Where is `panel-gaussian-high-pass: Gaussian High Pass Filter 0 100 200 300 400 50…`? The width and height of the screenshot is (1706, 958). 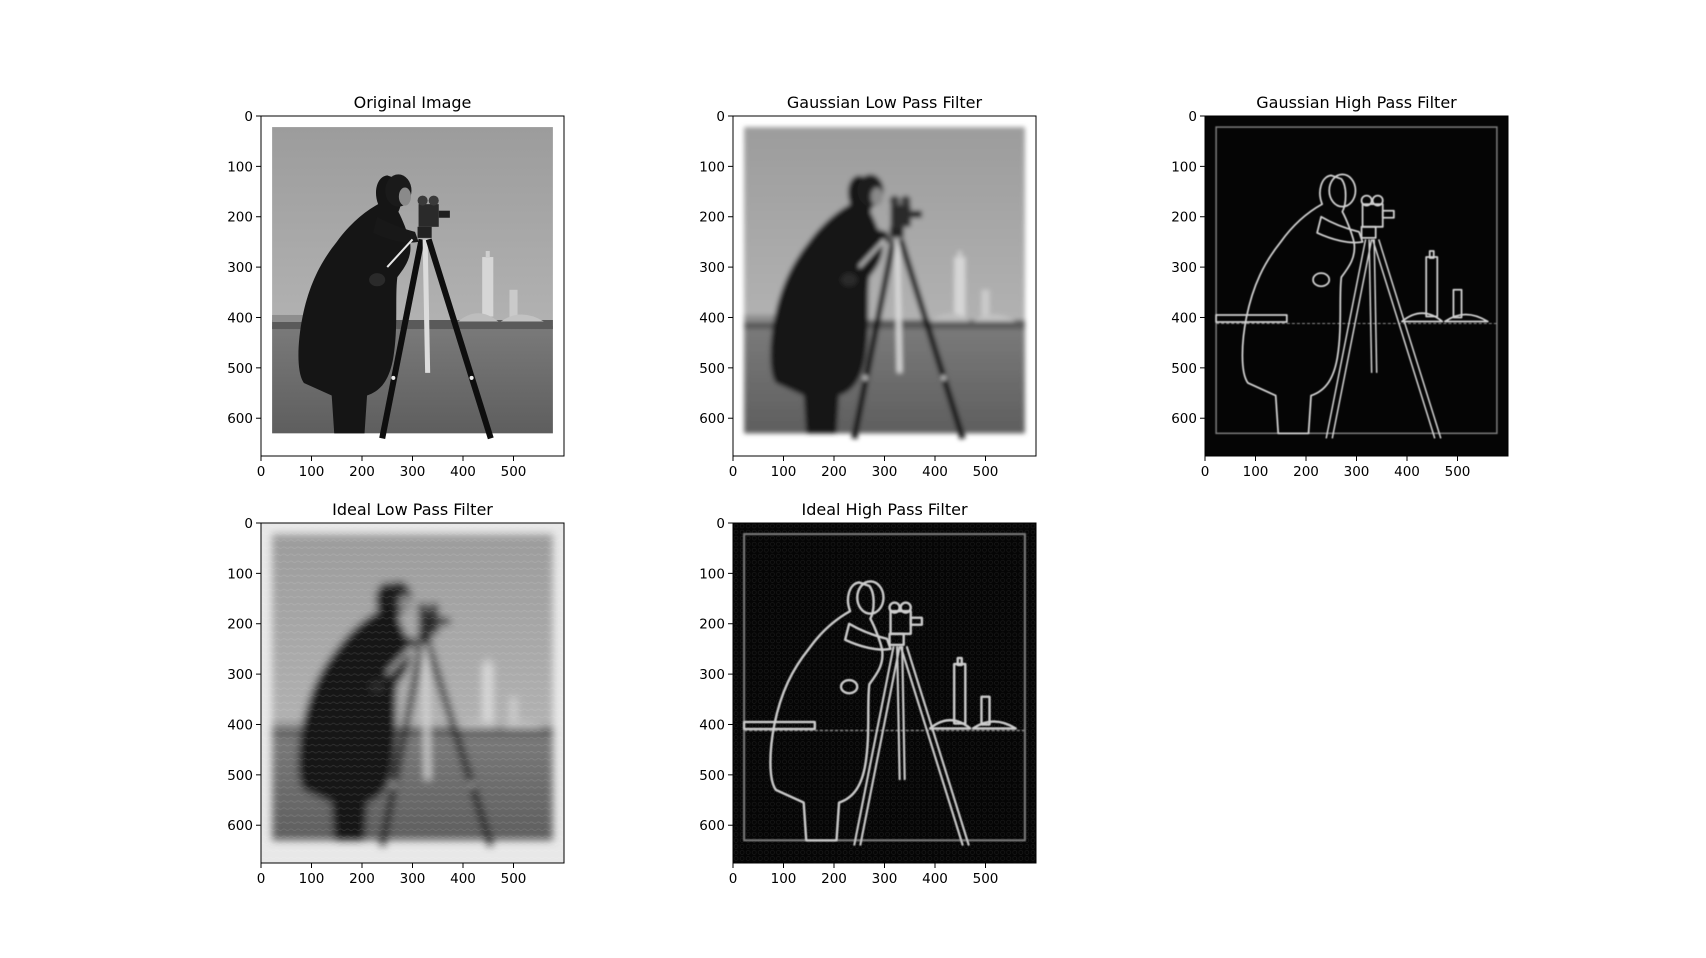
panel-gaussian-high-pass: Gaussian High Pass Filter 0 100 200 300 400 50… is located at coordinates (1340, 286).